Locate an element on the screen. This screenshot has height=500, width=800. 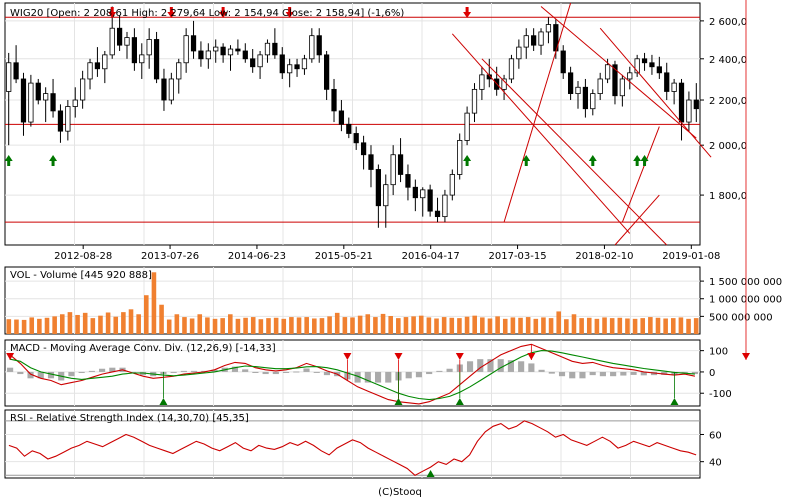
price-x-tick-label: 2012-08-28 is located at coordinates (83, 256).